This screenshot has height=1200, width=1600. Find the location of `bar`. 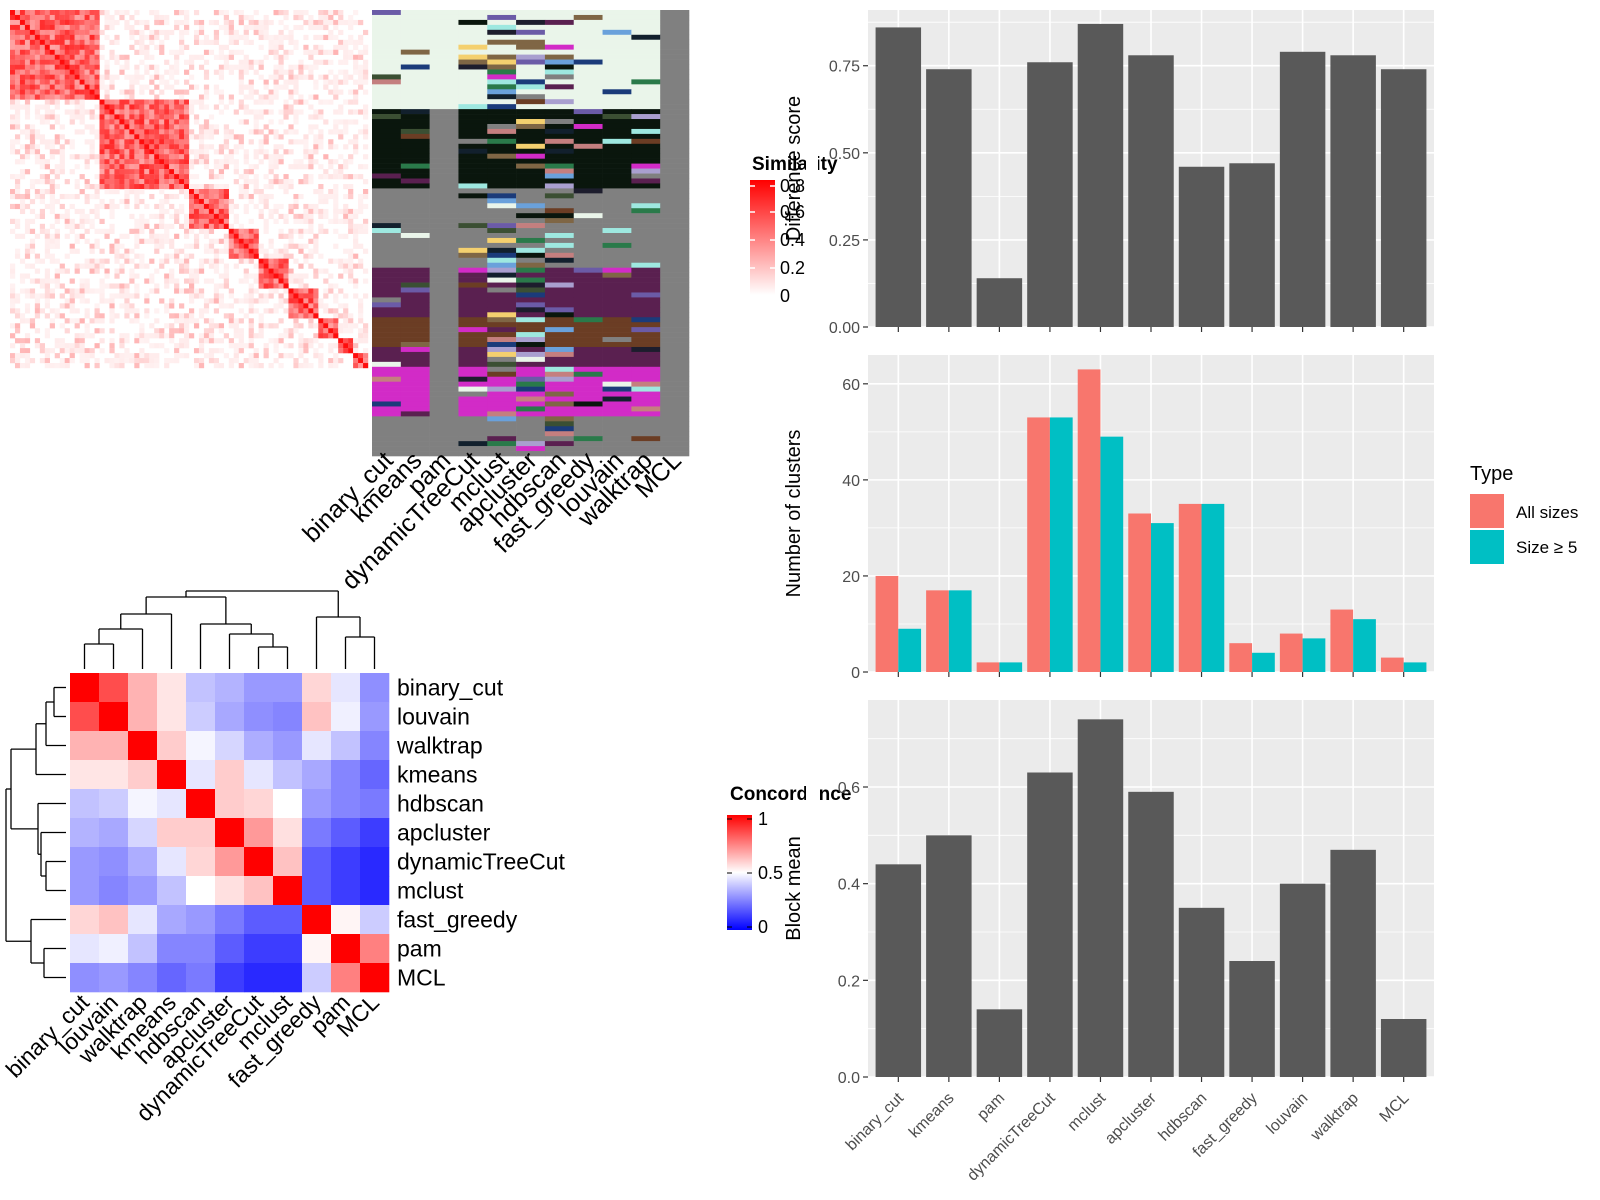

bar is located at coordinates (1252, 245).